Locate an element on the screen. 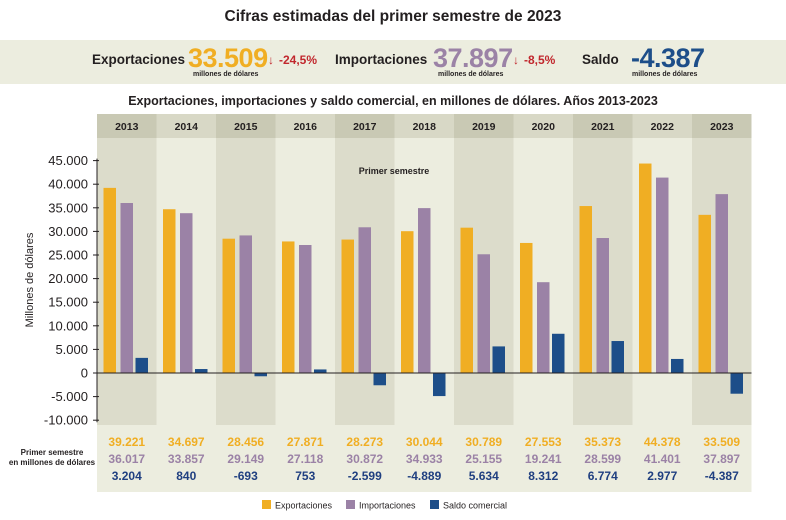 This screenshot has width=786, height=520. data-label-imports: 28.599 is located at coordinates (602, 459).